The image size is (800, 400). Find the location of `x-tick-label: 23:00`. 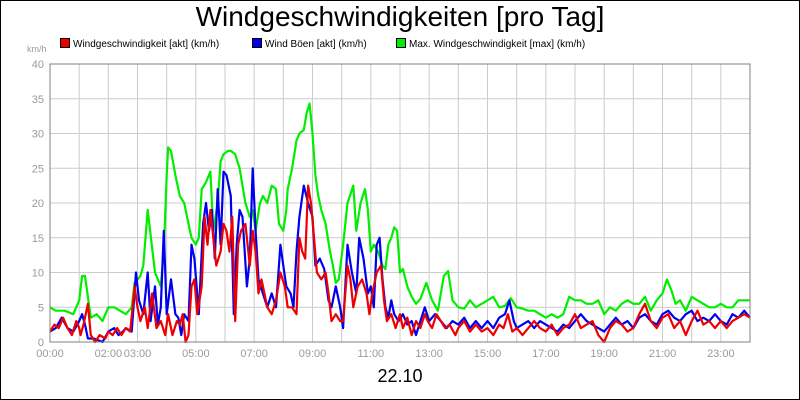

x-tick-label: 23:00 is located at coordinates (721, 354).